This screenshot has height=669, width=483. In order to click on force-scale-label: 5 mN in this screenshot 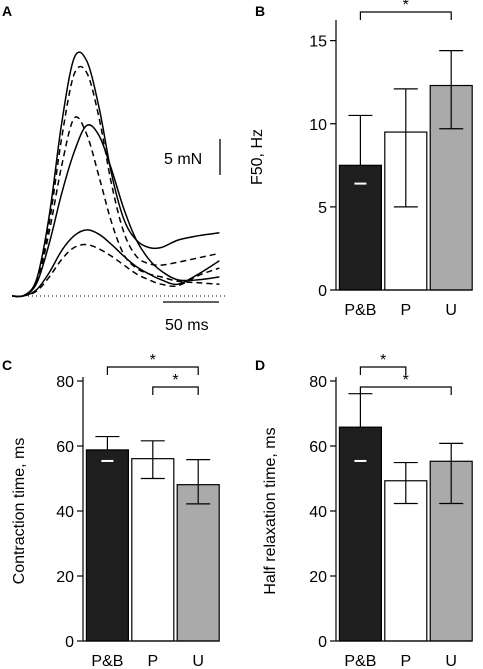, I will do `click(183, 159)`.